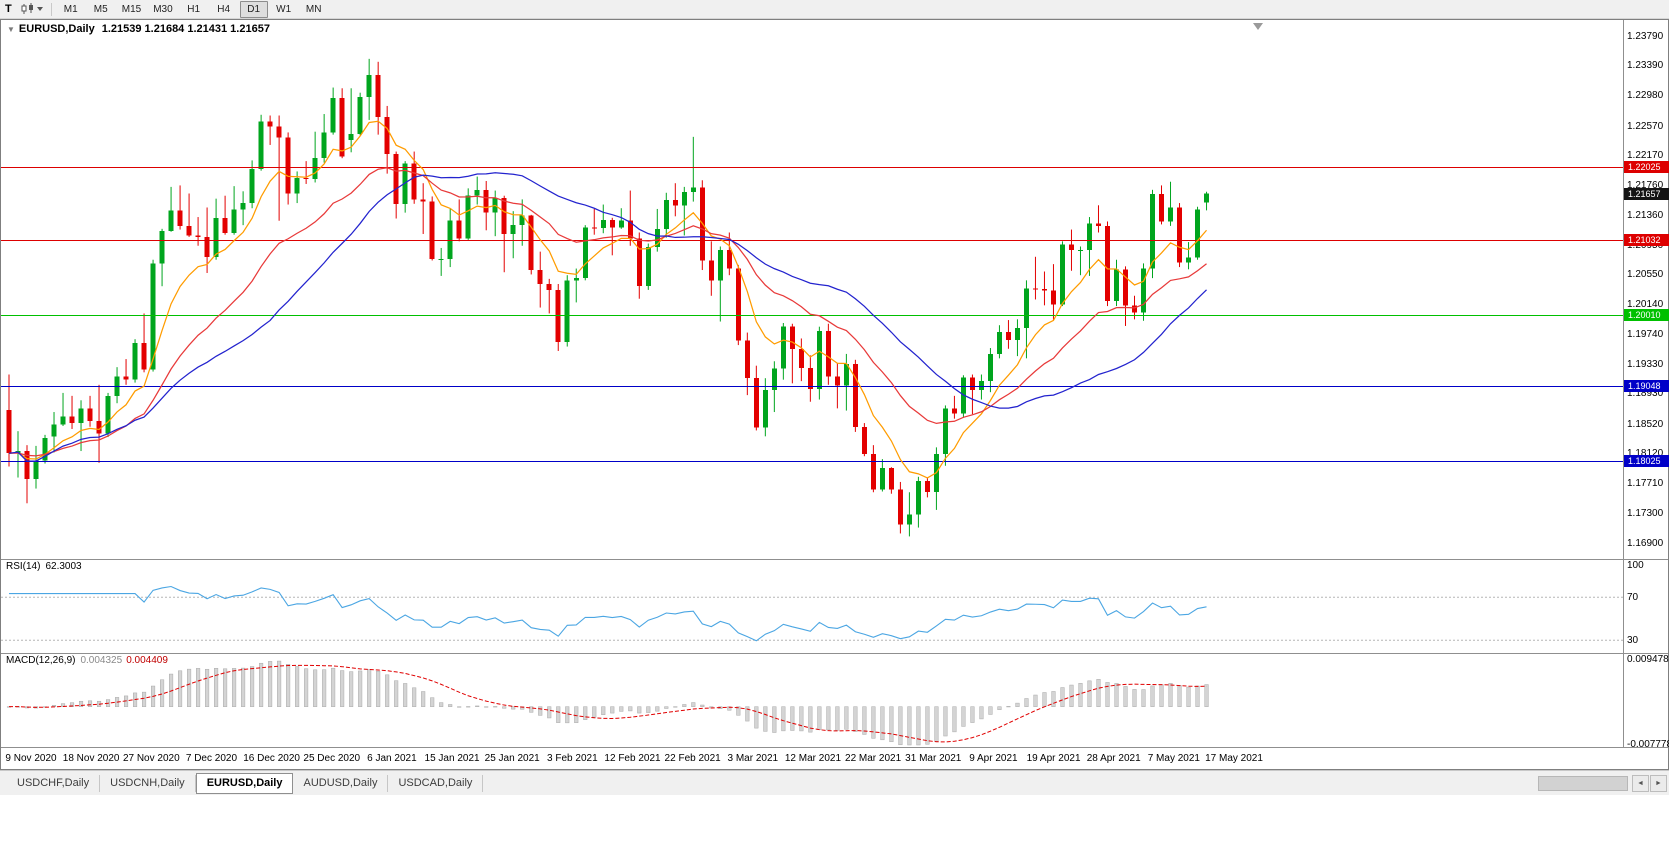 The width and height of the screenshot is (1669, 849). I want to click on timeframe-button-W1: W1, so click(284, 9).